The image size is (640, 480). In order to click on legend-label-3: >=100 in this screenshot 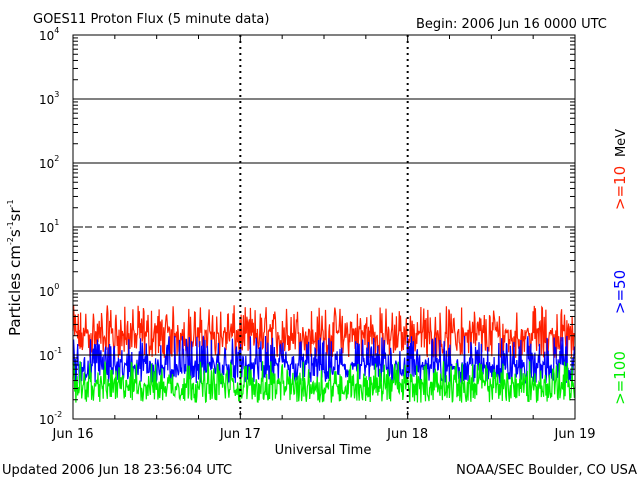, I will do `click(620, 378)`.